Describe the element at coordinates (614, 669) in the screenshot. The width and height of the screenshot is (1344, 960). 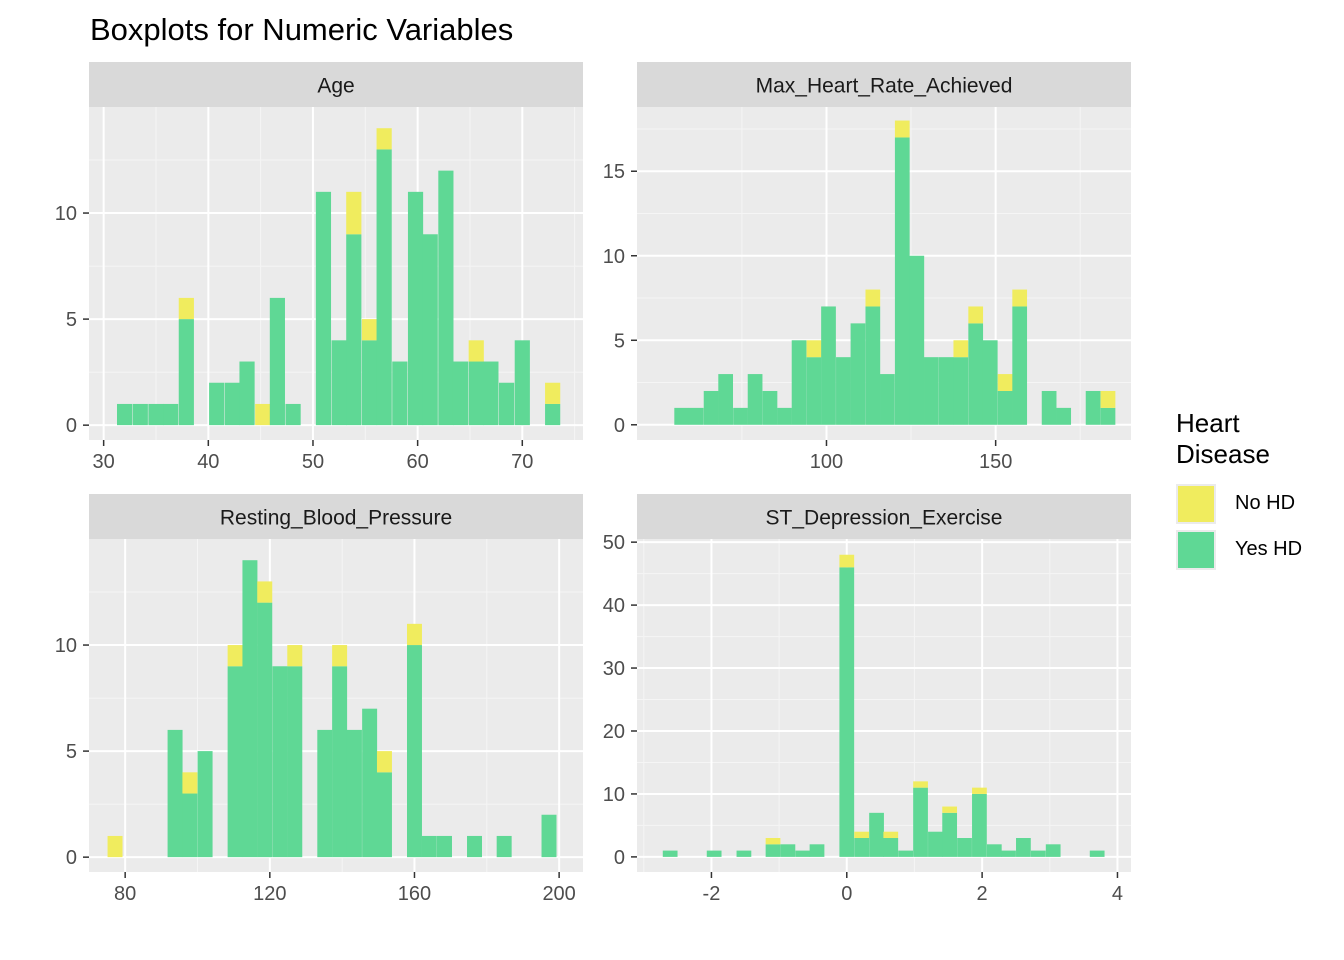
I see `y-tick-label: 30` at that location.